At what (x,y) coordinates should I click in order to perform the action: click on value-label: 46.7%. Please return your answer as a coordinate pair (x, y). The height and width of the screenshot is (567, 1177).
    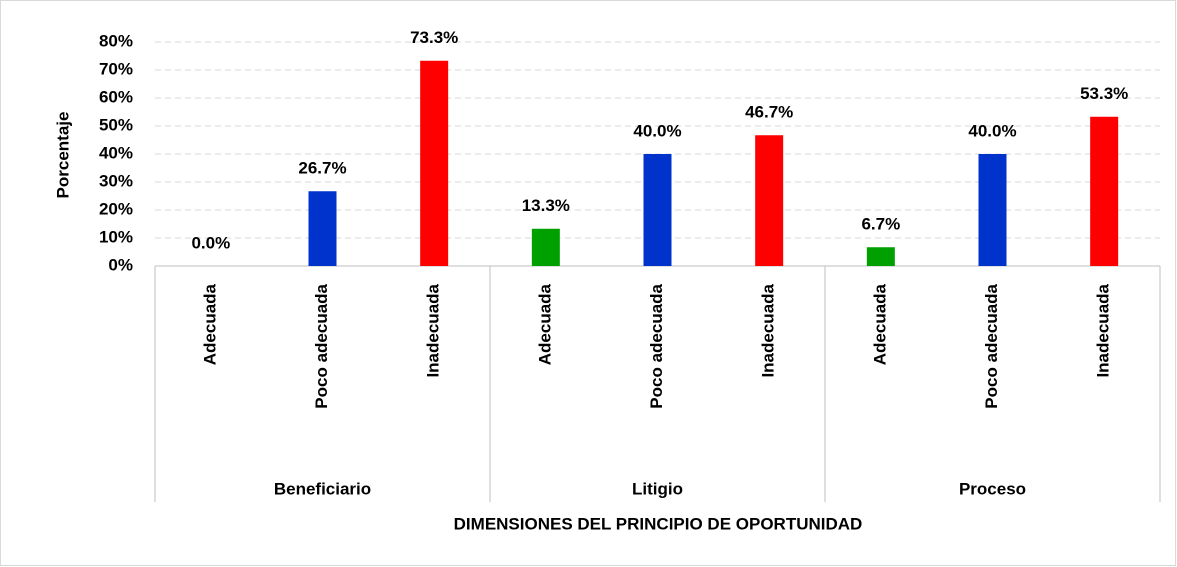
    Looking at the image, I should click on (769, 112).